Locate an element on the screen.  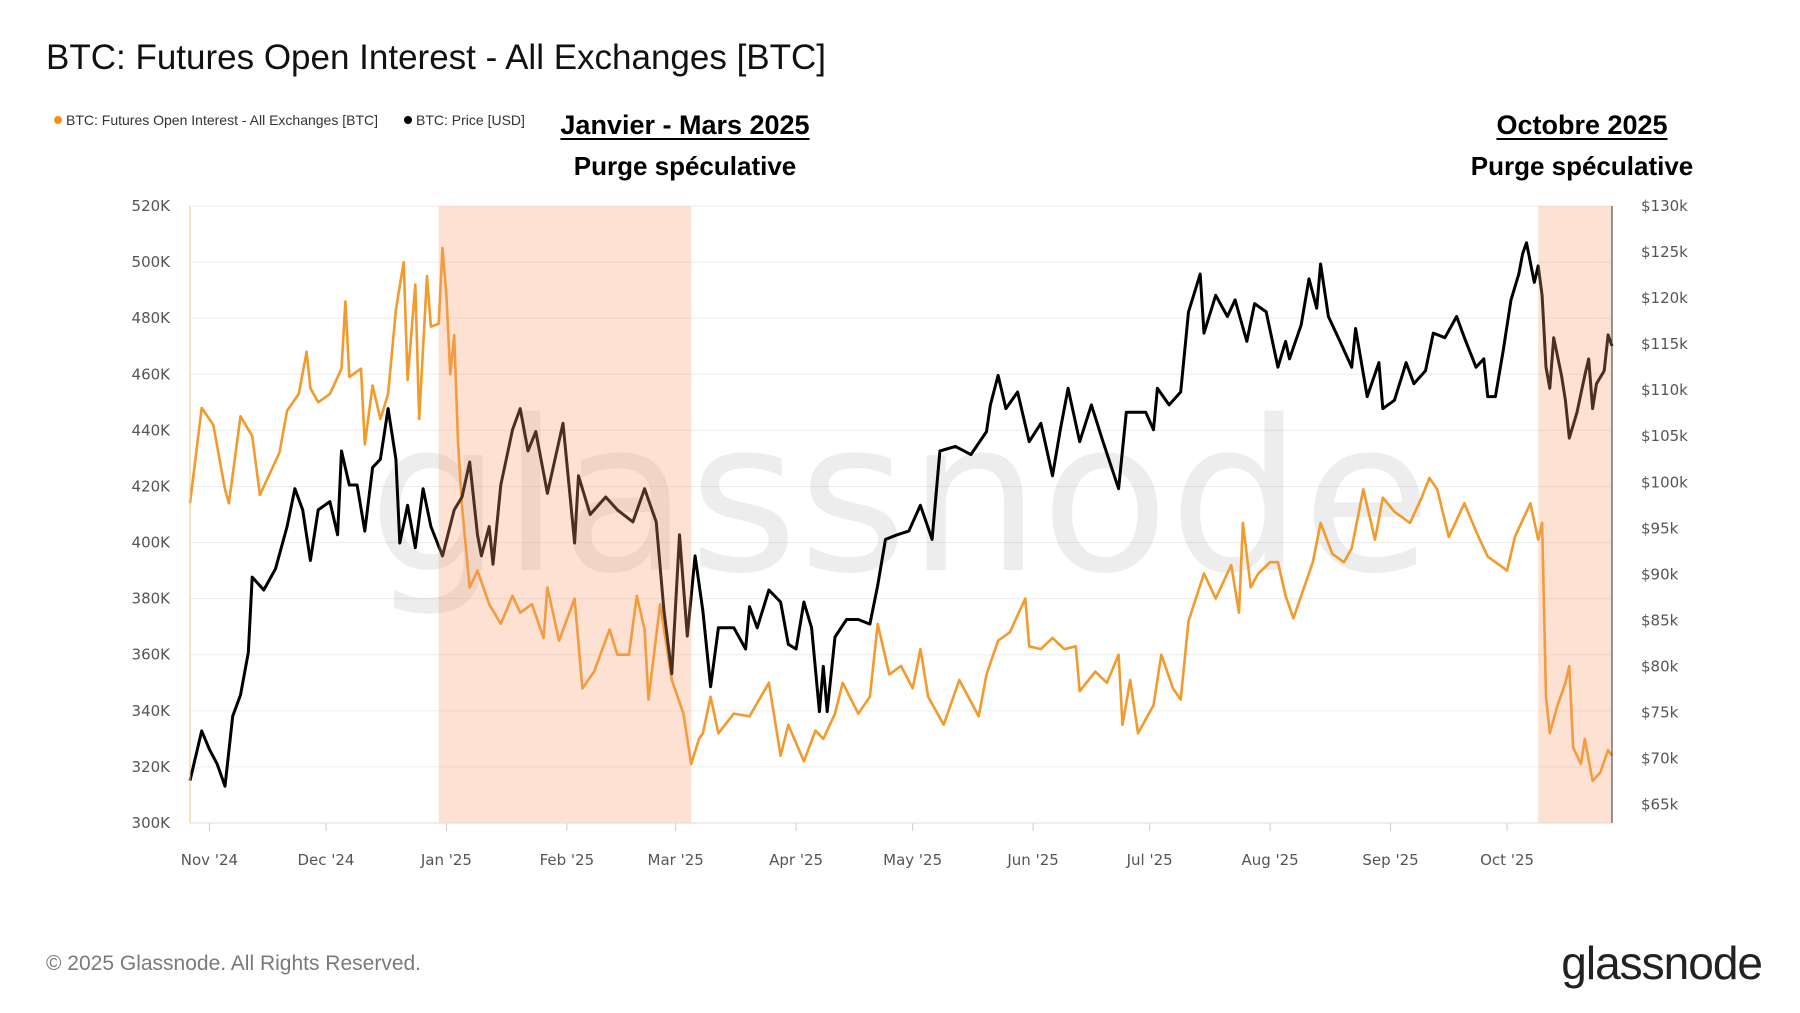
y-right-tick-label: $75k is located at coordinates (1660, 712).